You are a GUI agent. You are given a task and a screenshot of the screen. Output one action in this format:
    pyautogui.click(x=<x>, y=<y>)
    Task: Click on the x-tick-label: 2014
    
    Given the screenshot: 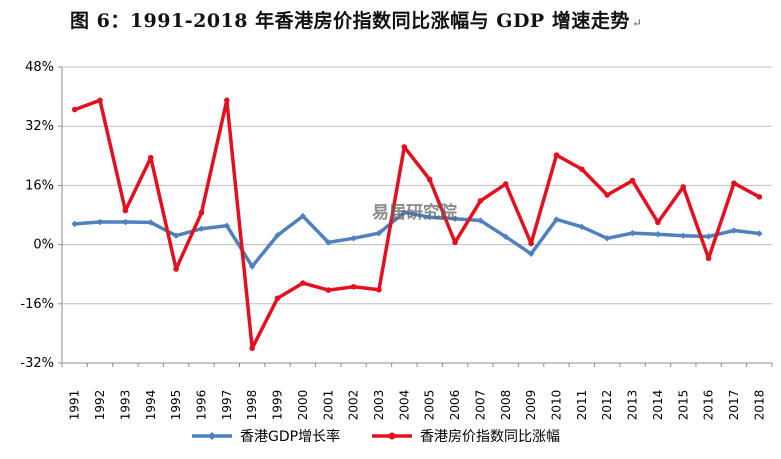 What is the action you would take?
    pyautogui.click(x=658, y=405)
    